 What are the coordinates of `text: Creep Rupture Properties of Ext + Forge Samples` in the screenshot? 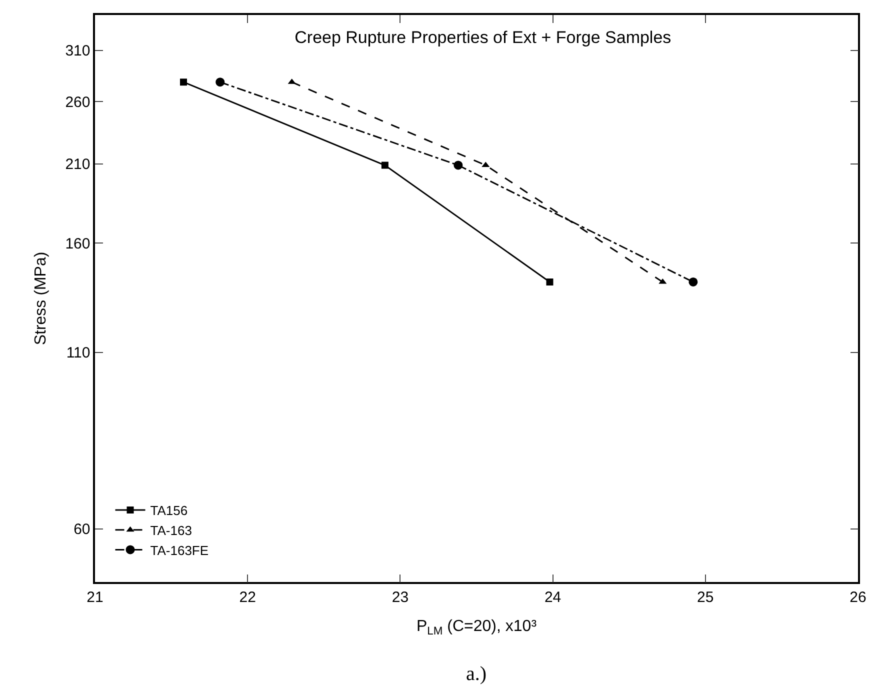 It's located at (483, 38).